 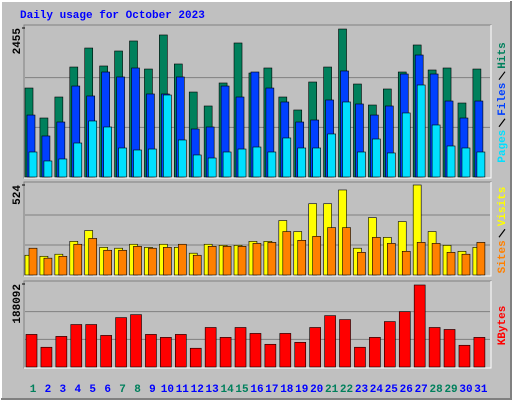 What do you see at coordinates (63, 390) in the screenshot?
I see `x-tick-label: 3` at bounding box center [63, 390].